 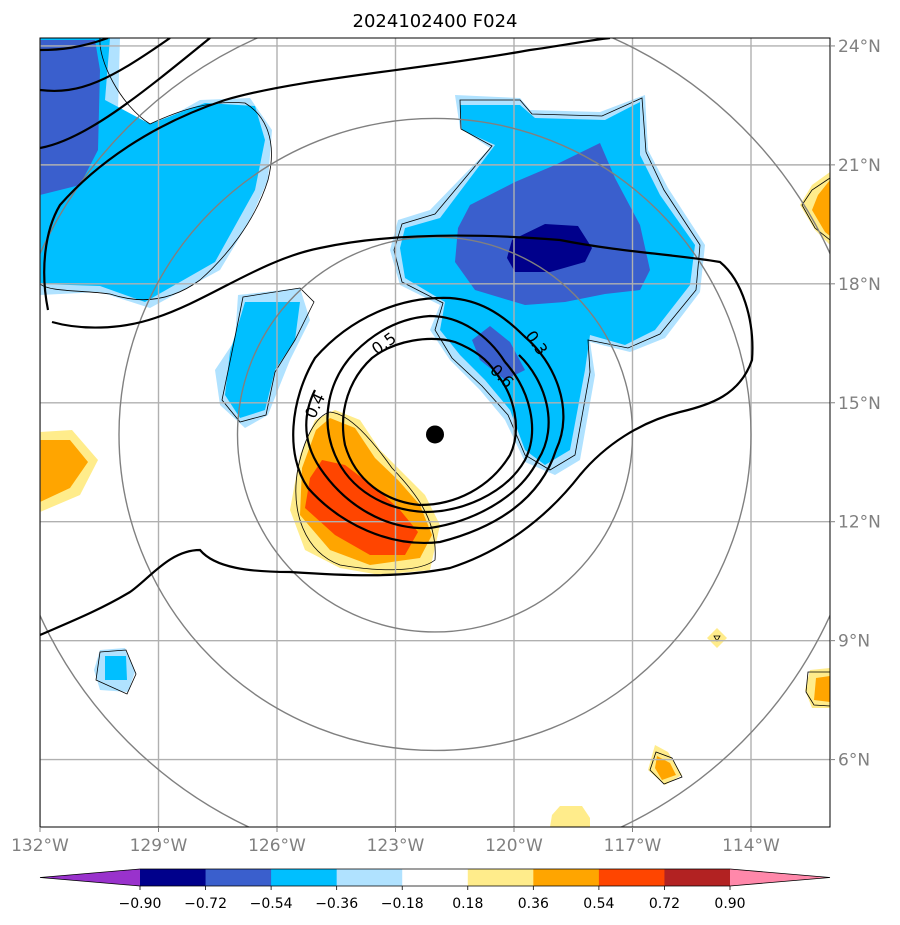 What do you see at coordinates (90, 877) in the screenshot?
I see `colorbar-extend-low` at bounding box center [90, 877].